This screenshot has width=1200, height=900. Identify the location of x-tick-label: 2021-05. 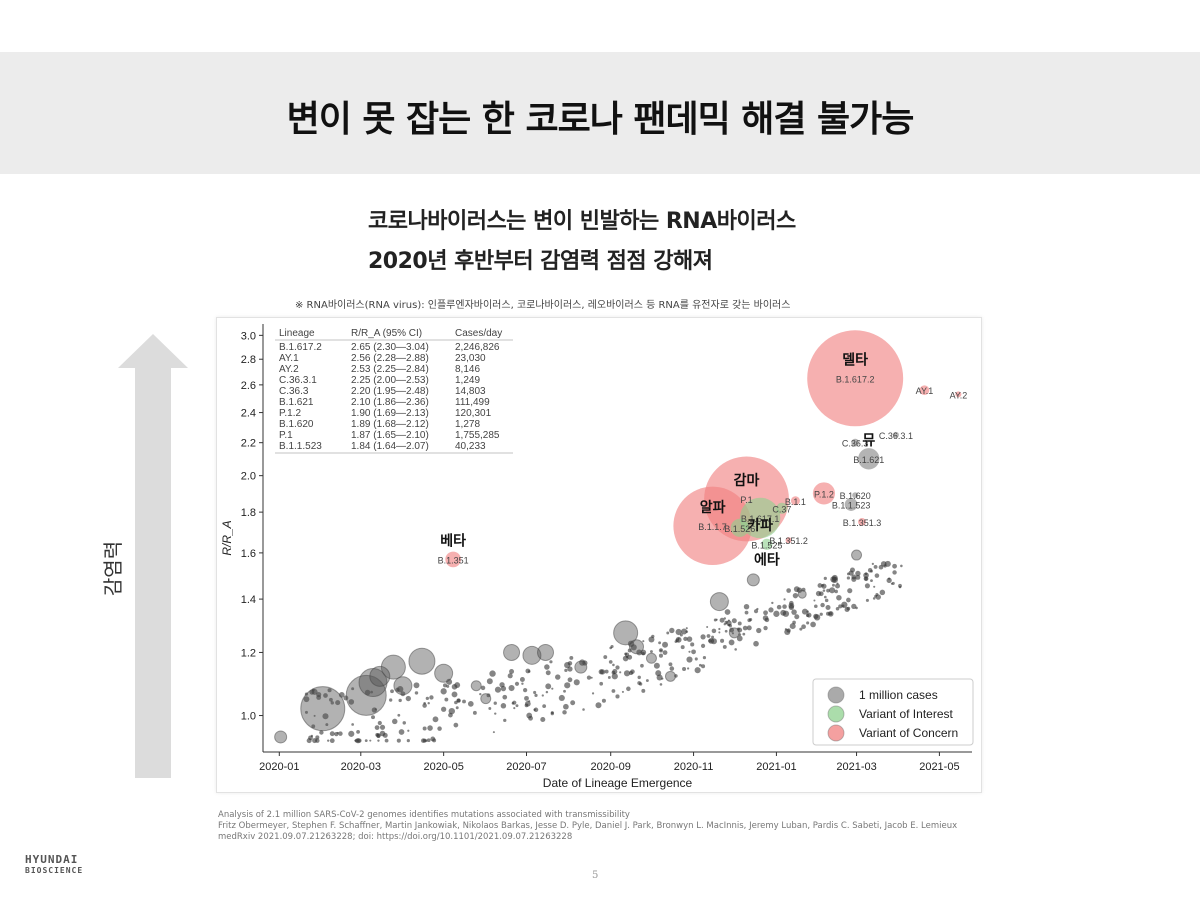
(939, 767).